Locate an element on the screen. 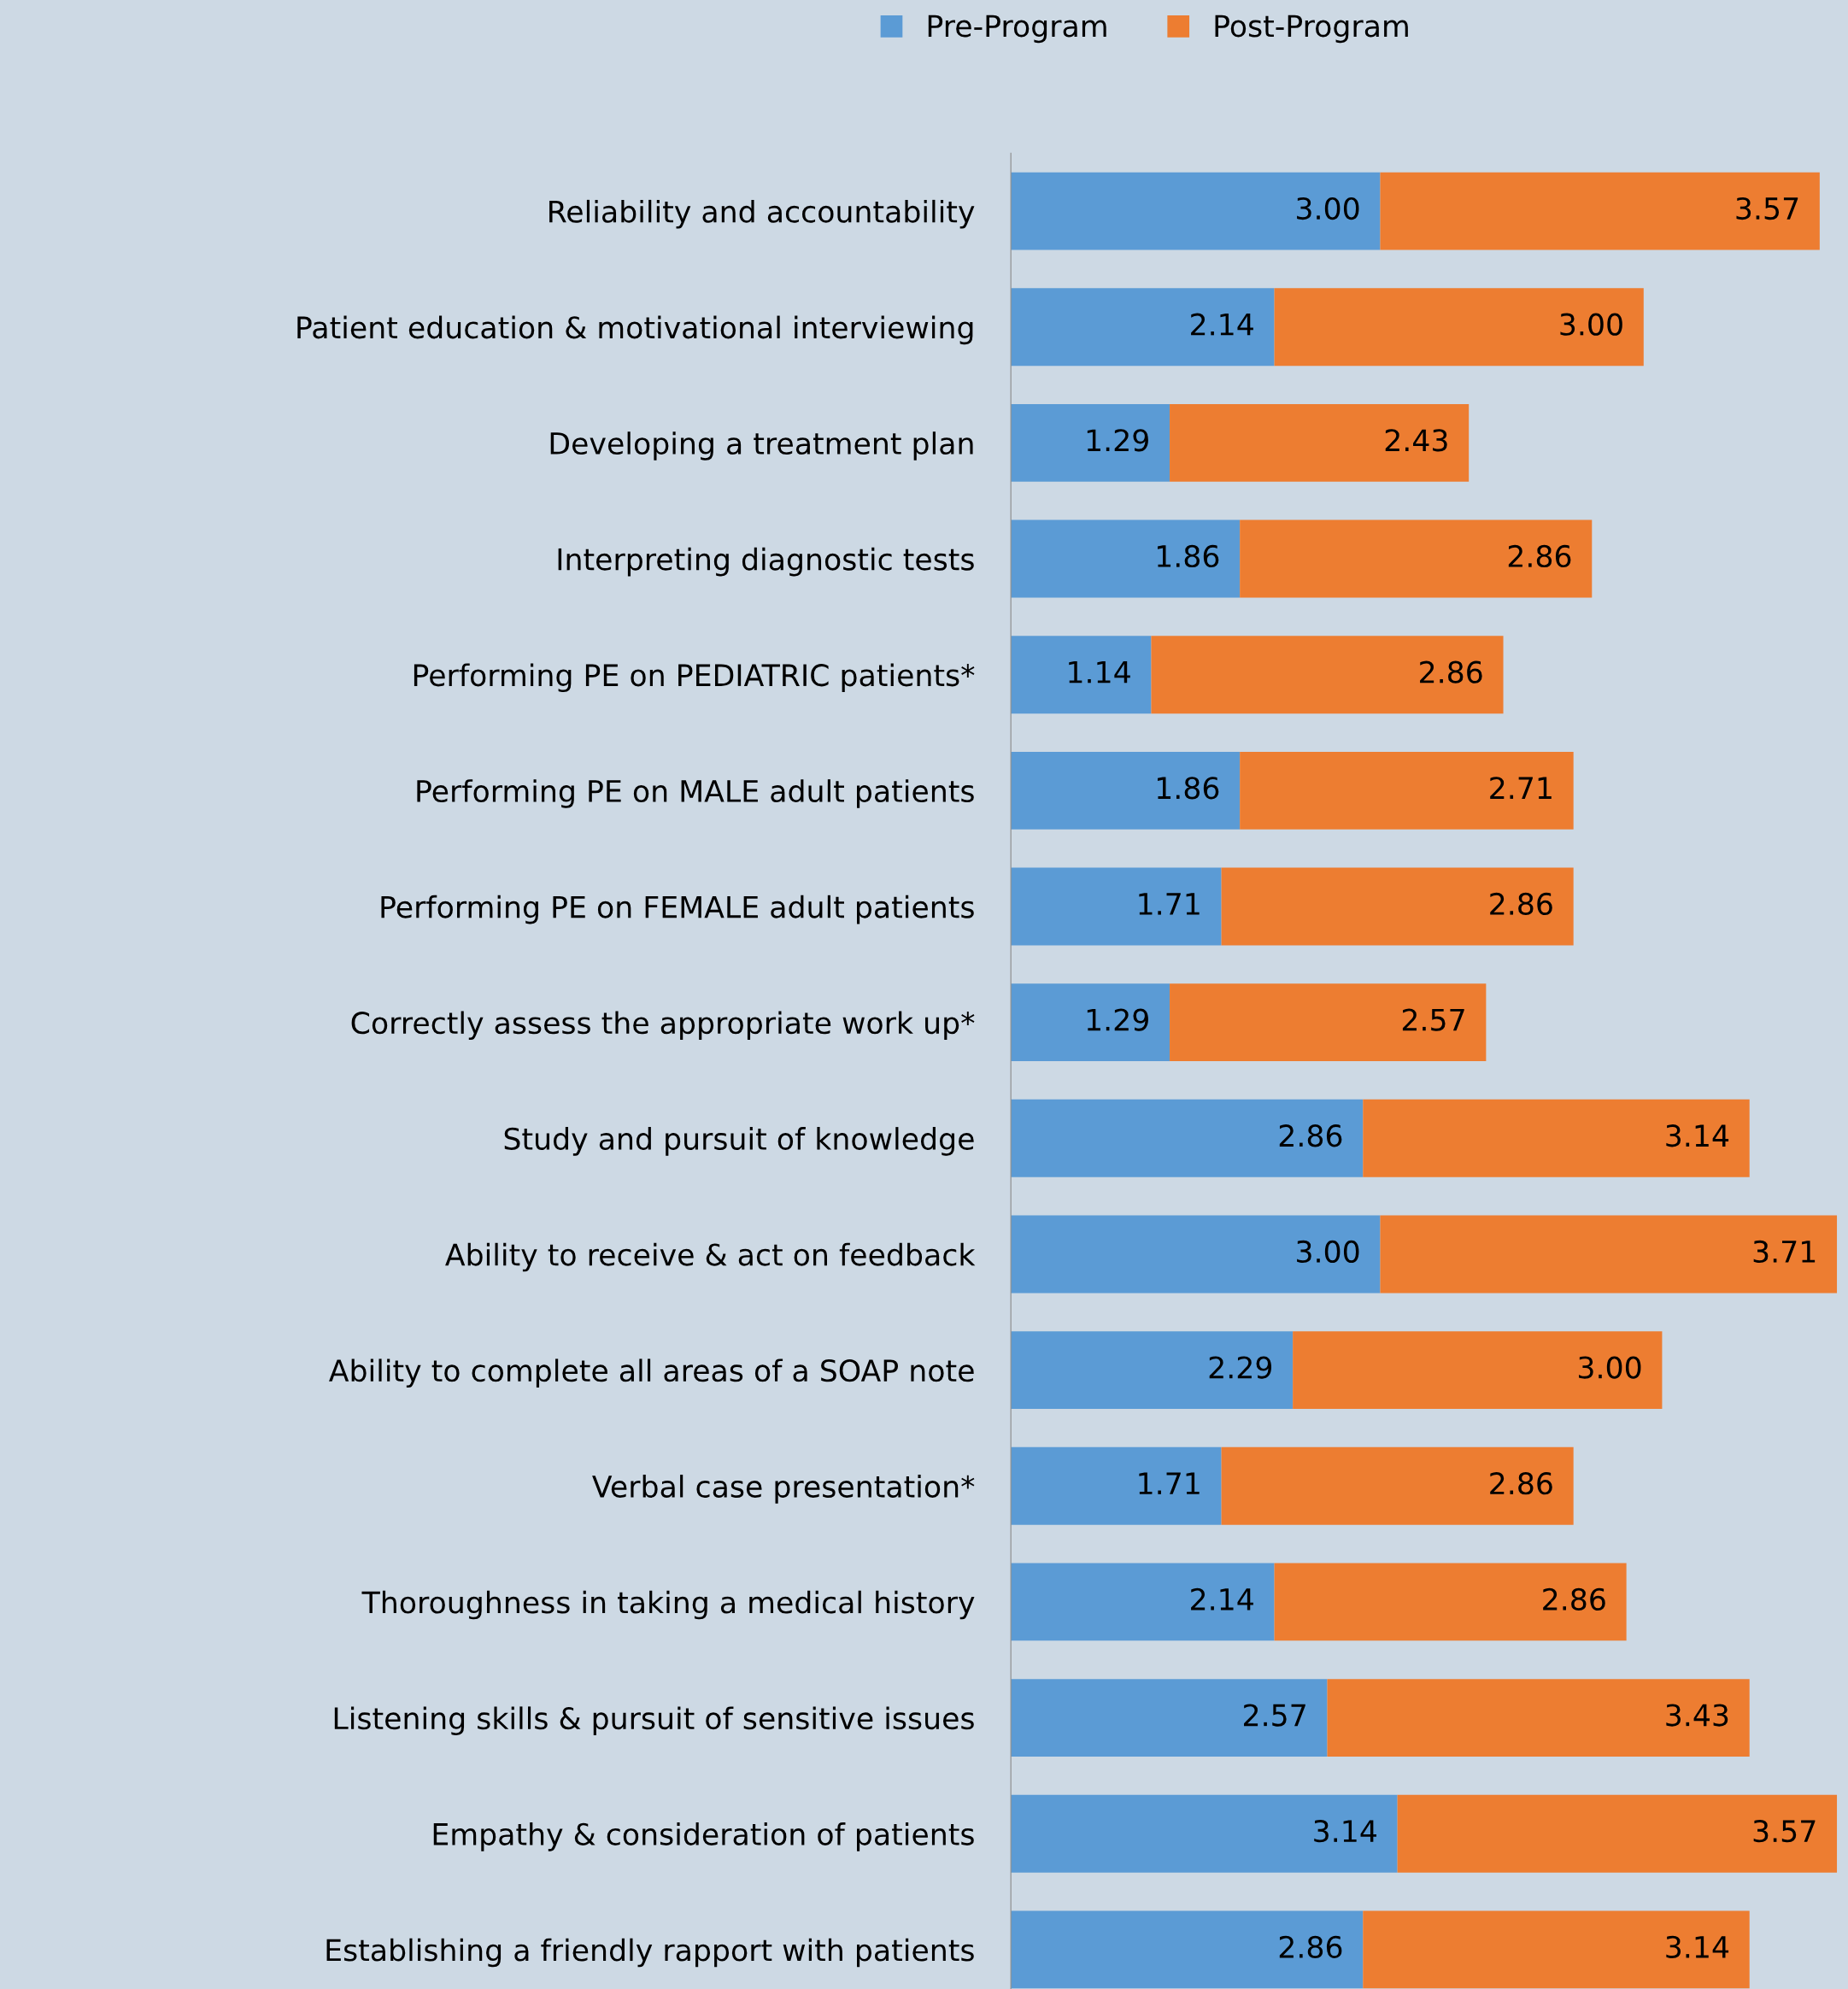 This screenshot has width=1848, height=1989. y-tick-label: Empathy & consideration of patients is located at coordinates (703, 1837).